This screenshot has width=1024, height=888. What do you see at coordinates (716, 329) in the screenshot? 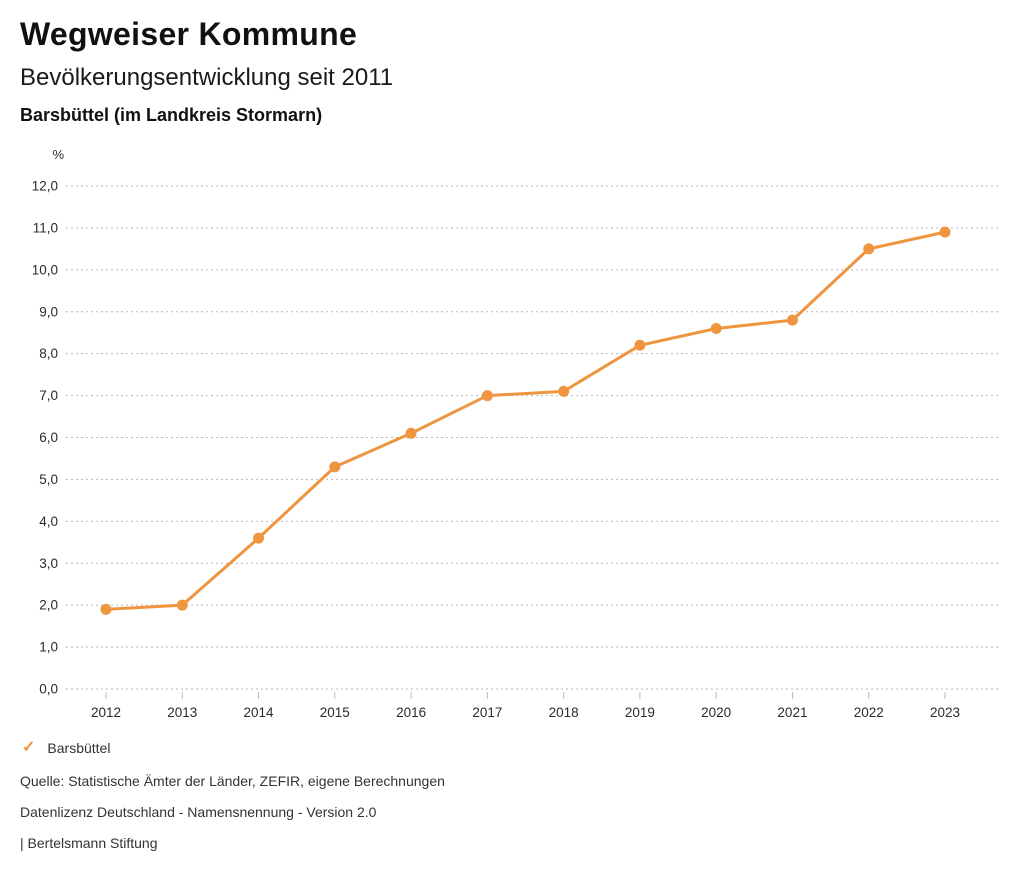
I see `data-point-2020` at bounding box center [716, 329].